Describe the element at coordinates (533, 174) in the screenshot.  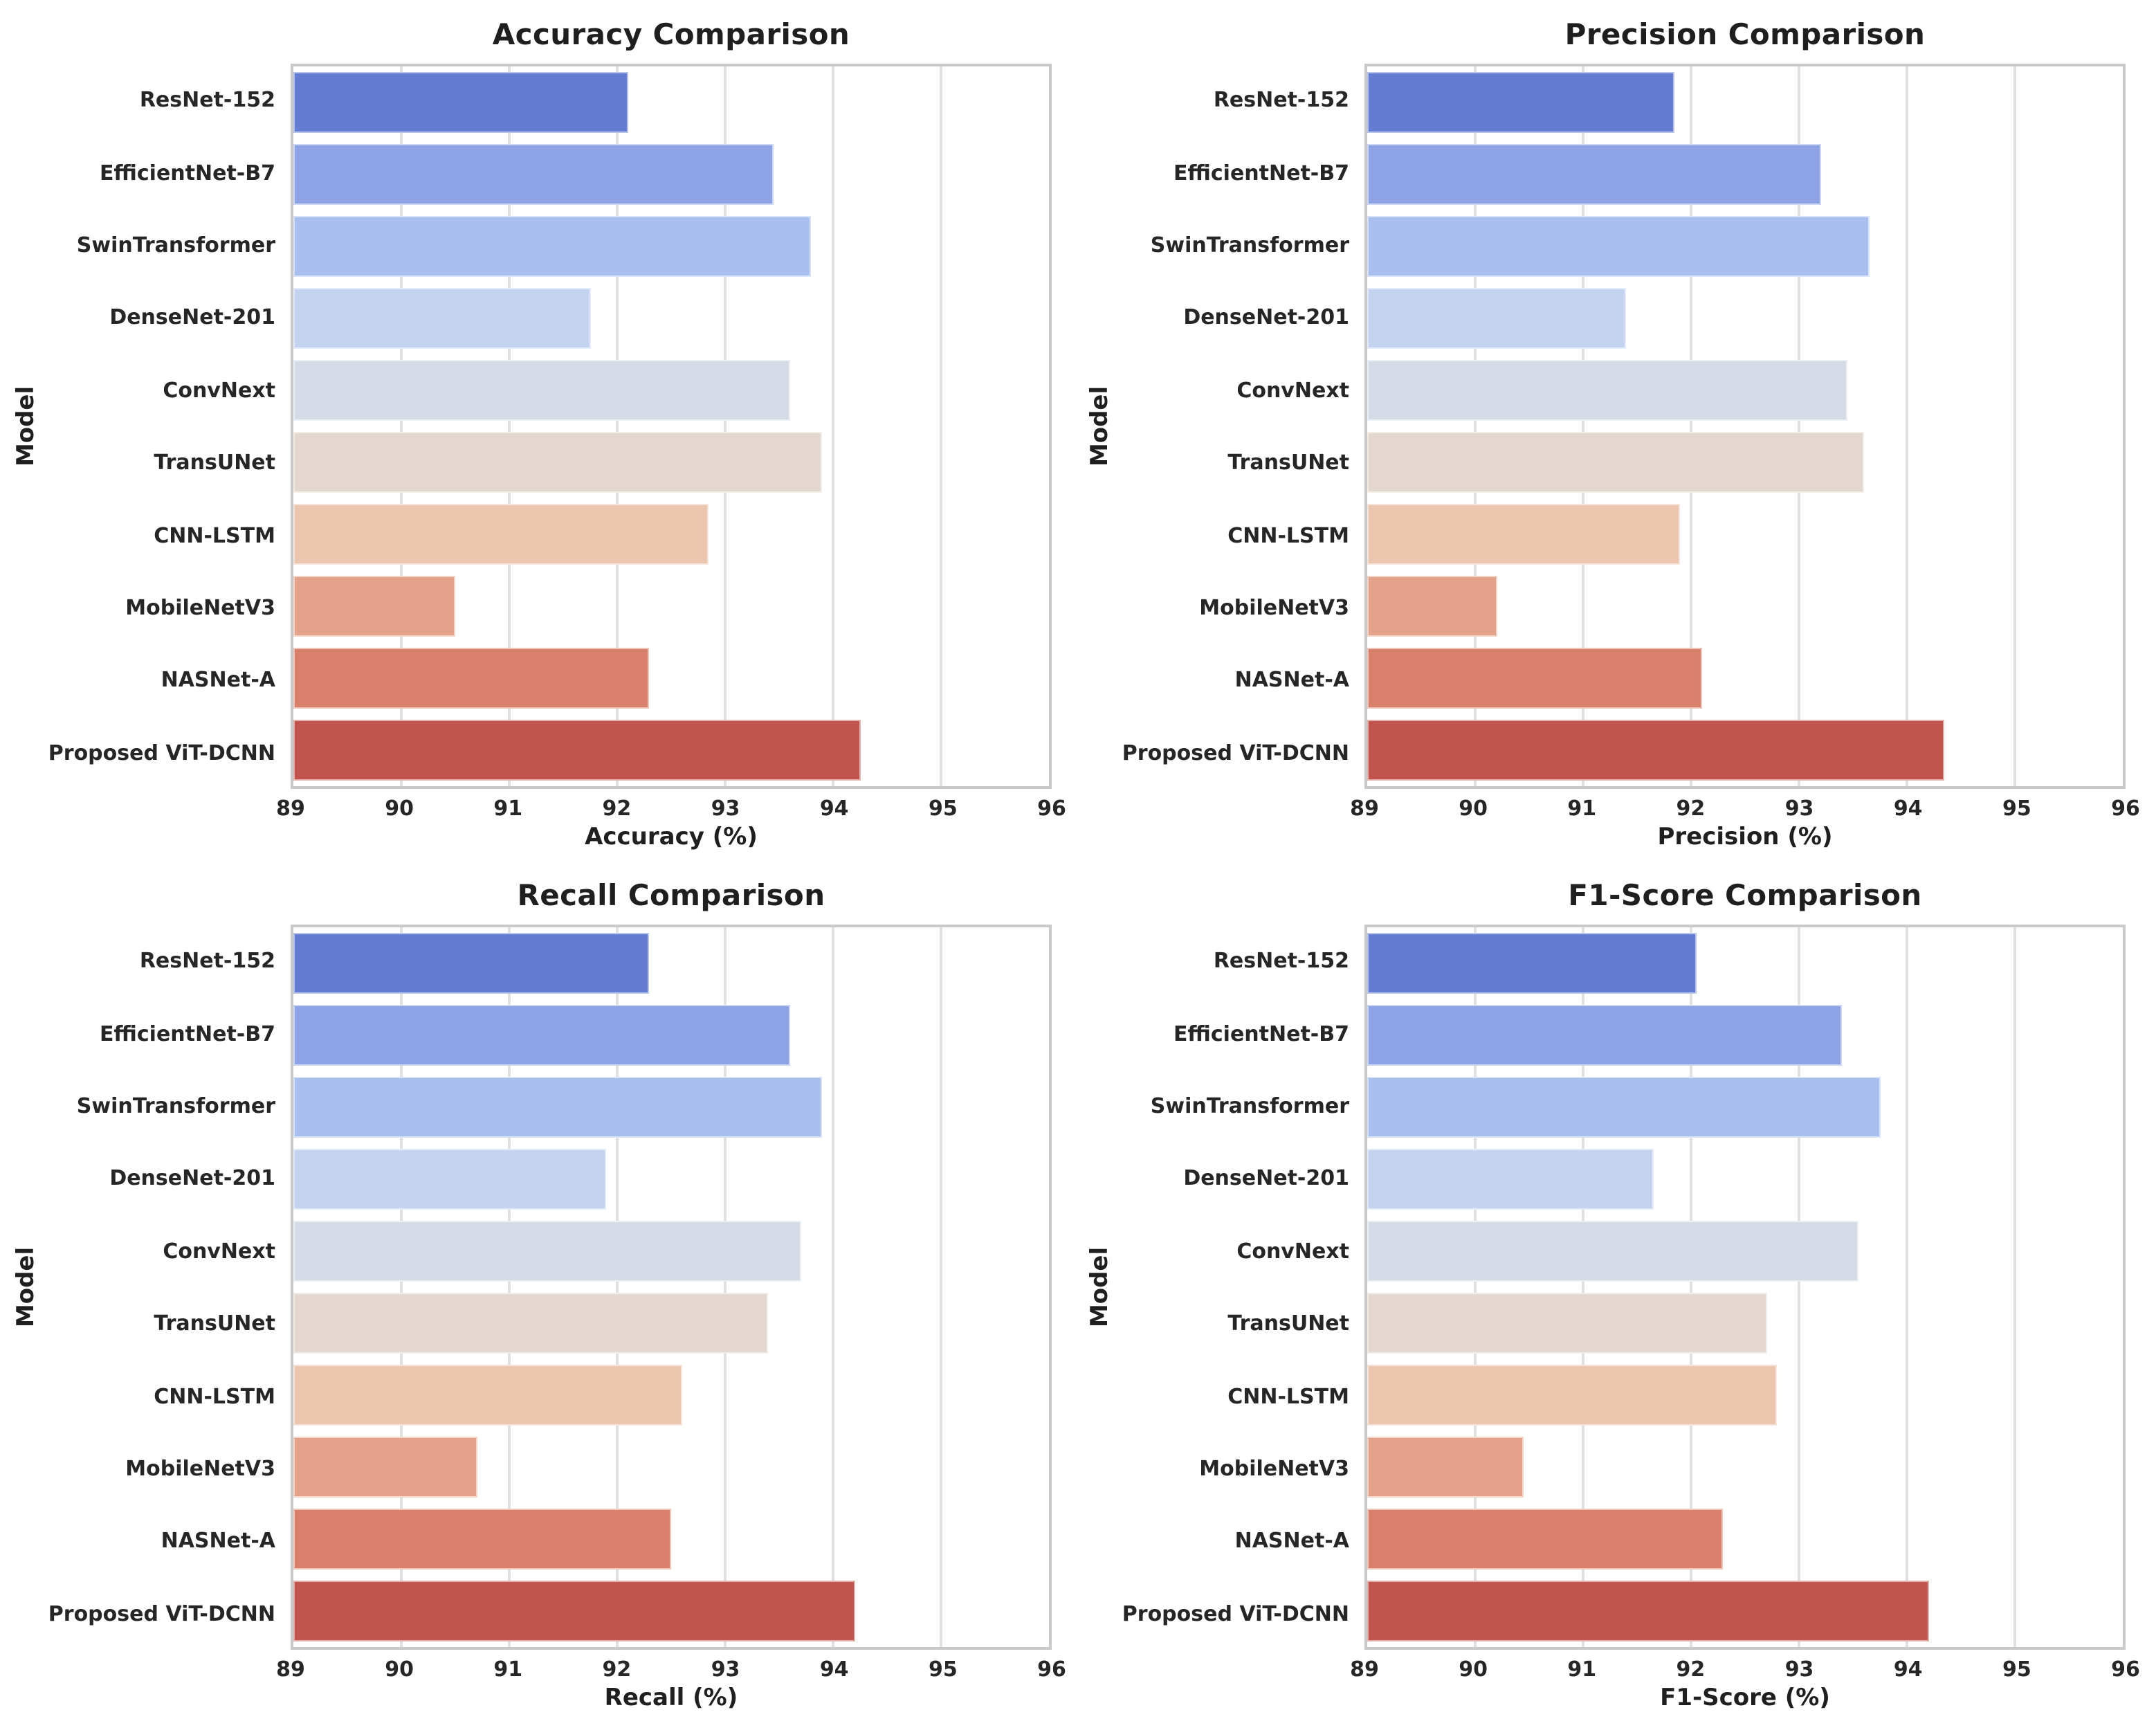
I see `bar-EfficientNet-B7` at that location.